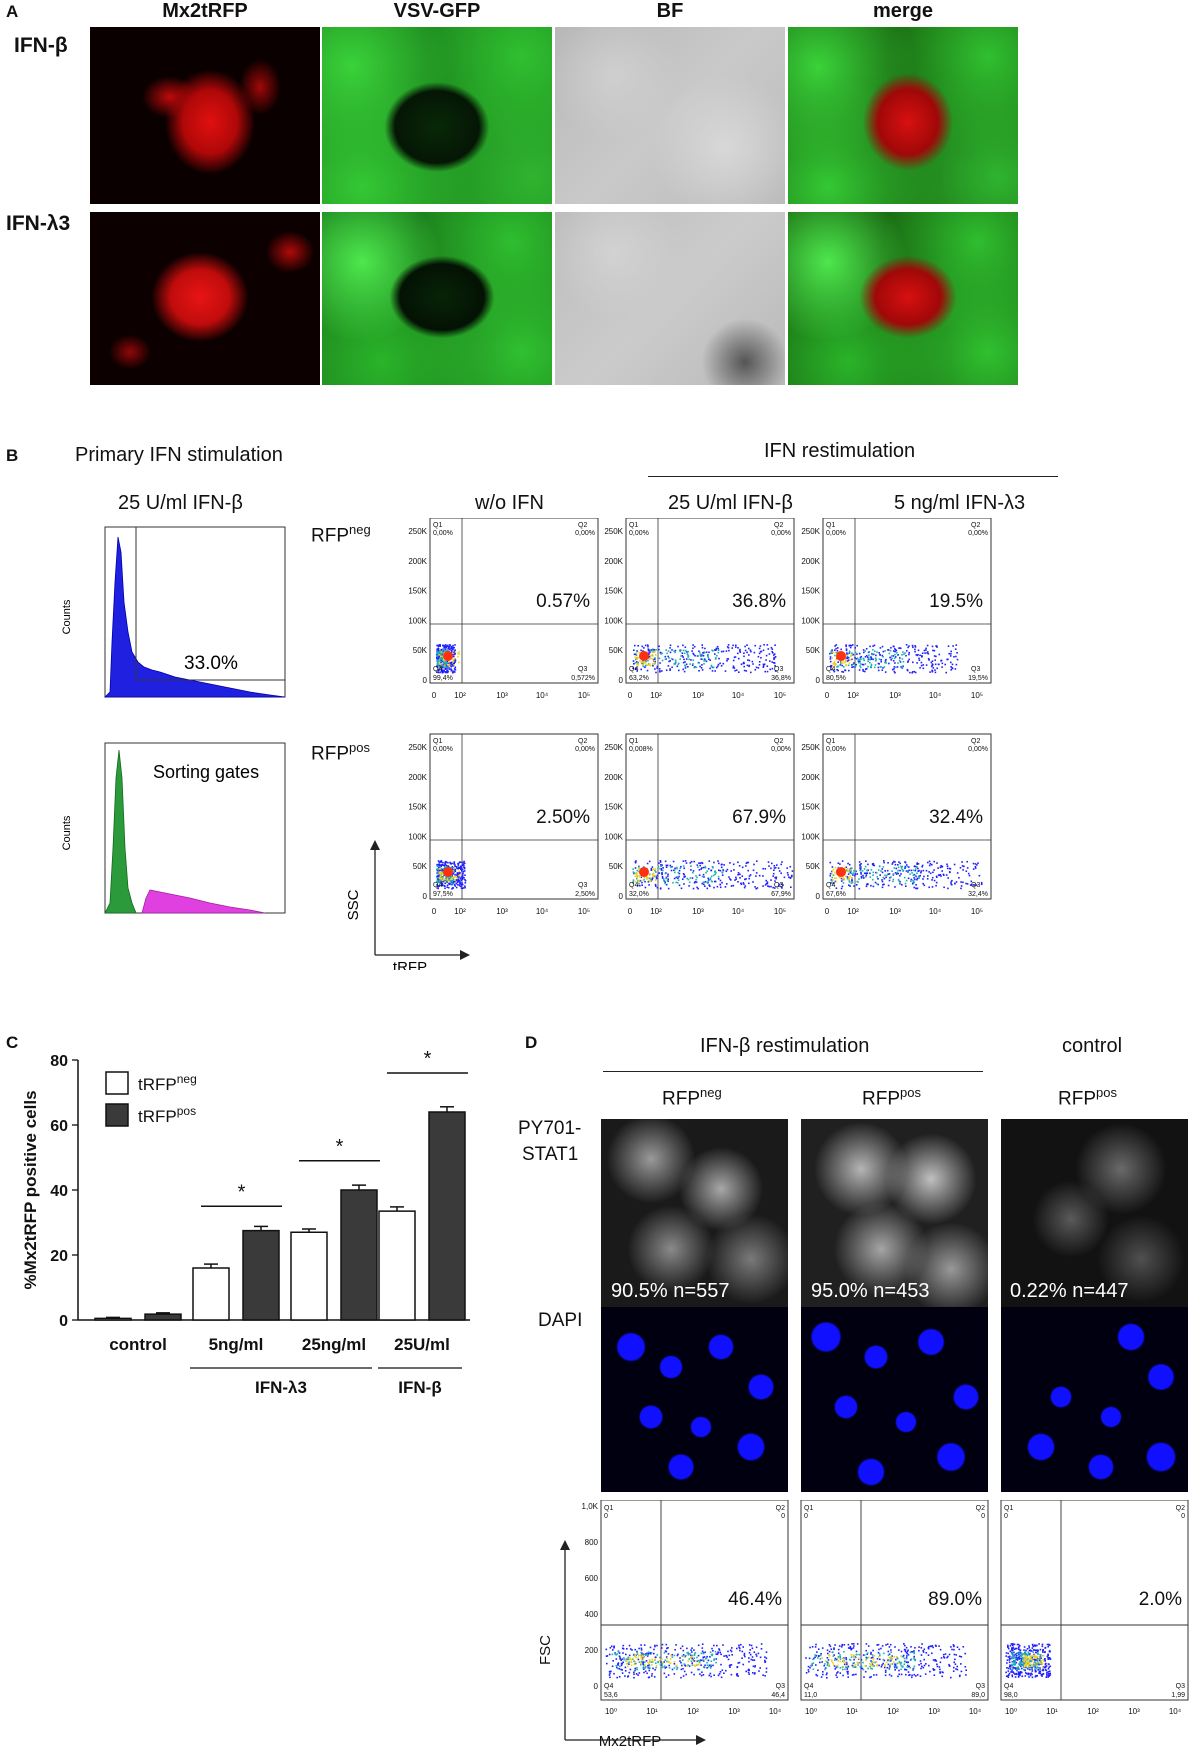  I want to click on x-tick-label: 10³, so click(502, 911).